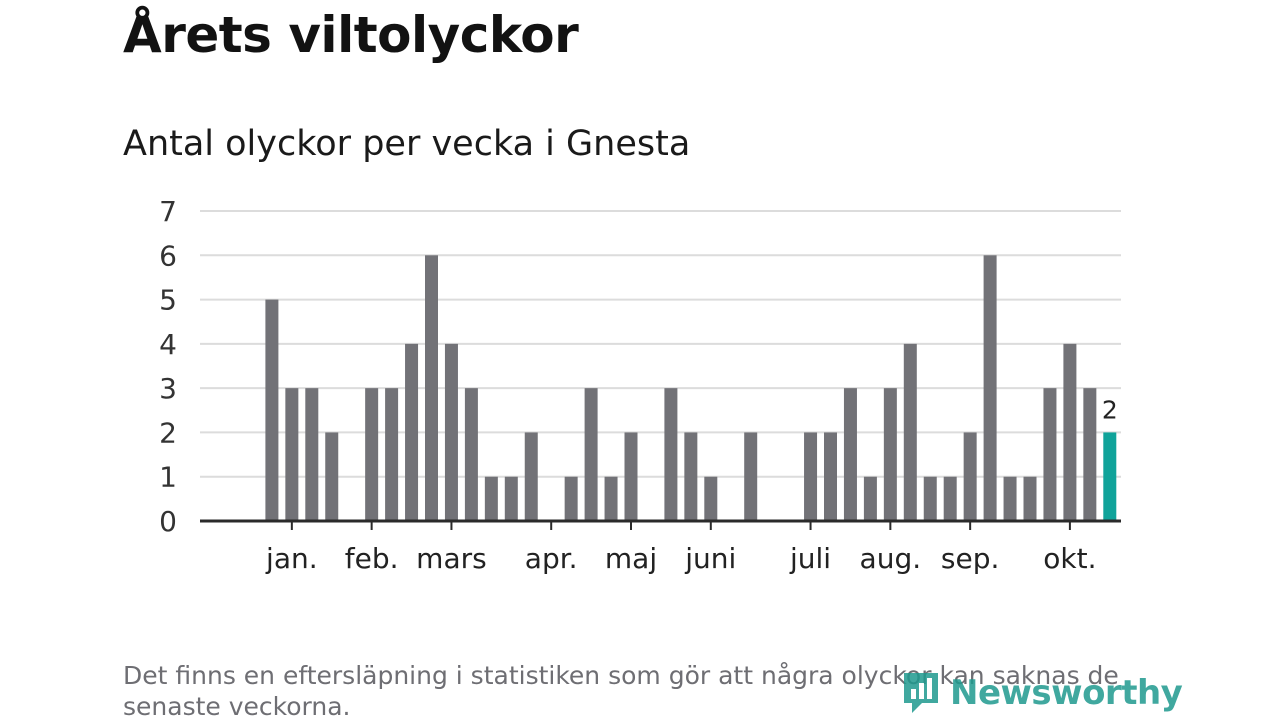 This screenshot has width=1280, height=722. What do you see at coordinates (351, 35) in the screenshot?
I see `chart-title: Årets viltolyckor` at bounding box center [351, 35].